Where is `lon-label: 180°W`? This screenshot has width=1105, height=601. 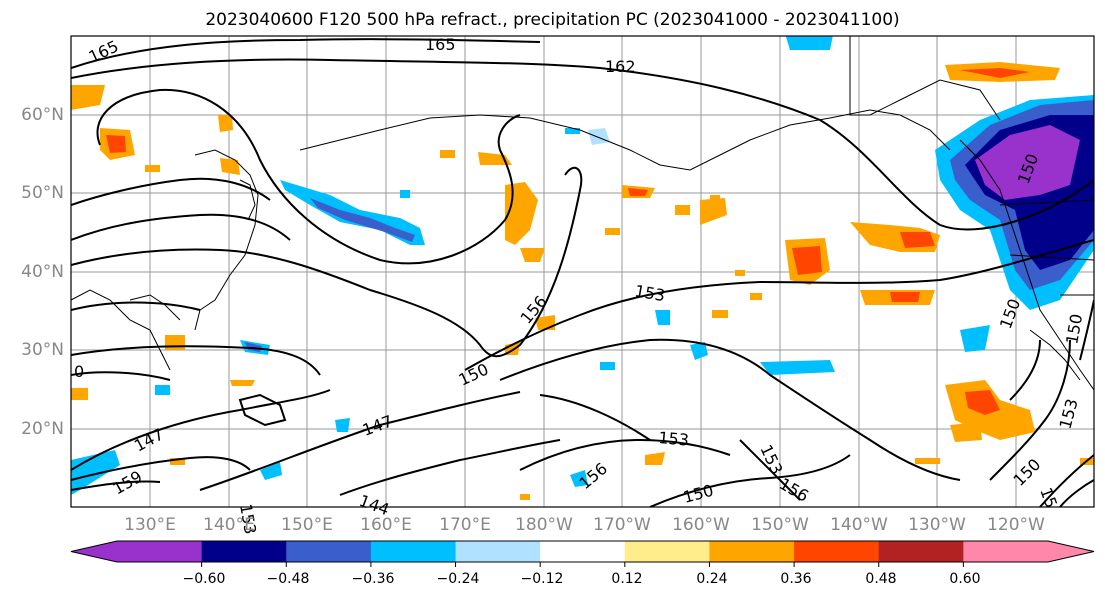 lon-label: 180°W is located at coordinates (544, 525).